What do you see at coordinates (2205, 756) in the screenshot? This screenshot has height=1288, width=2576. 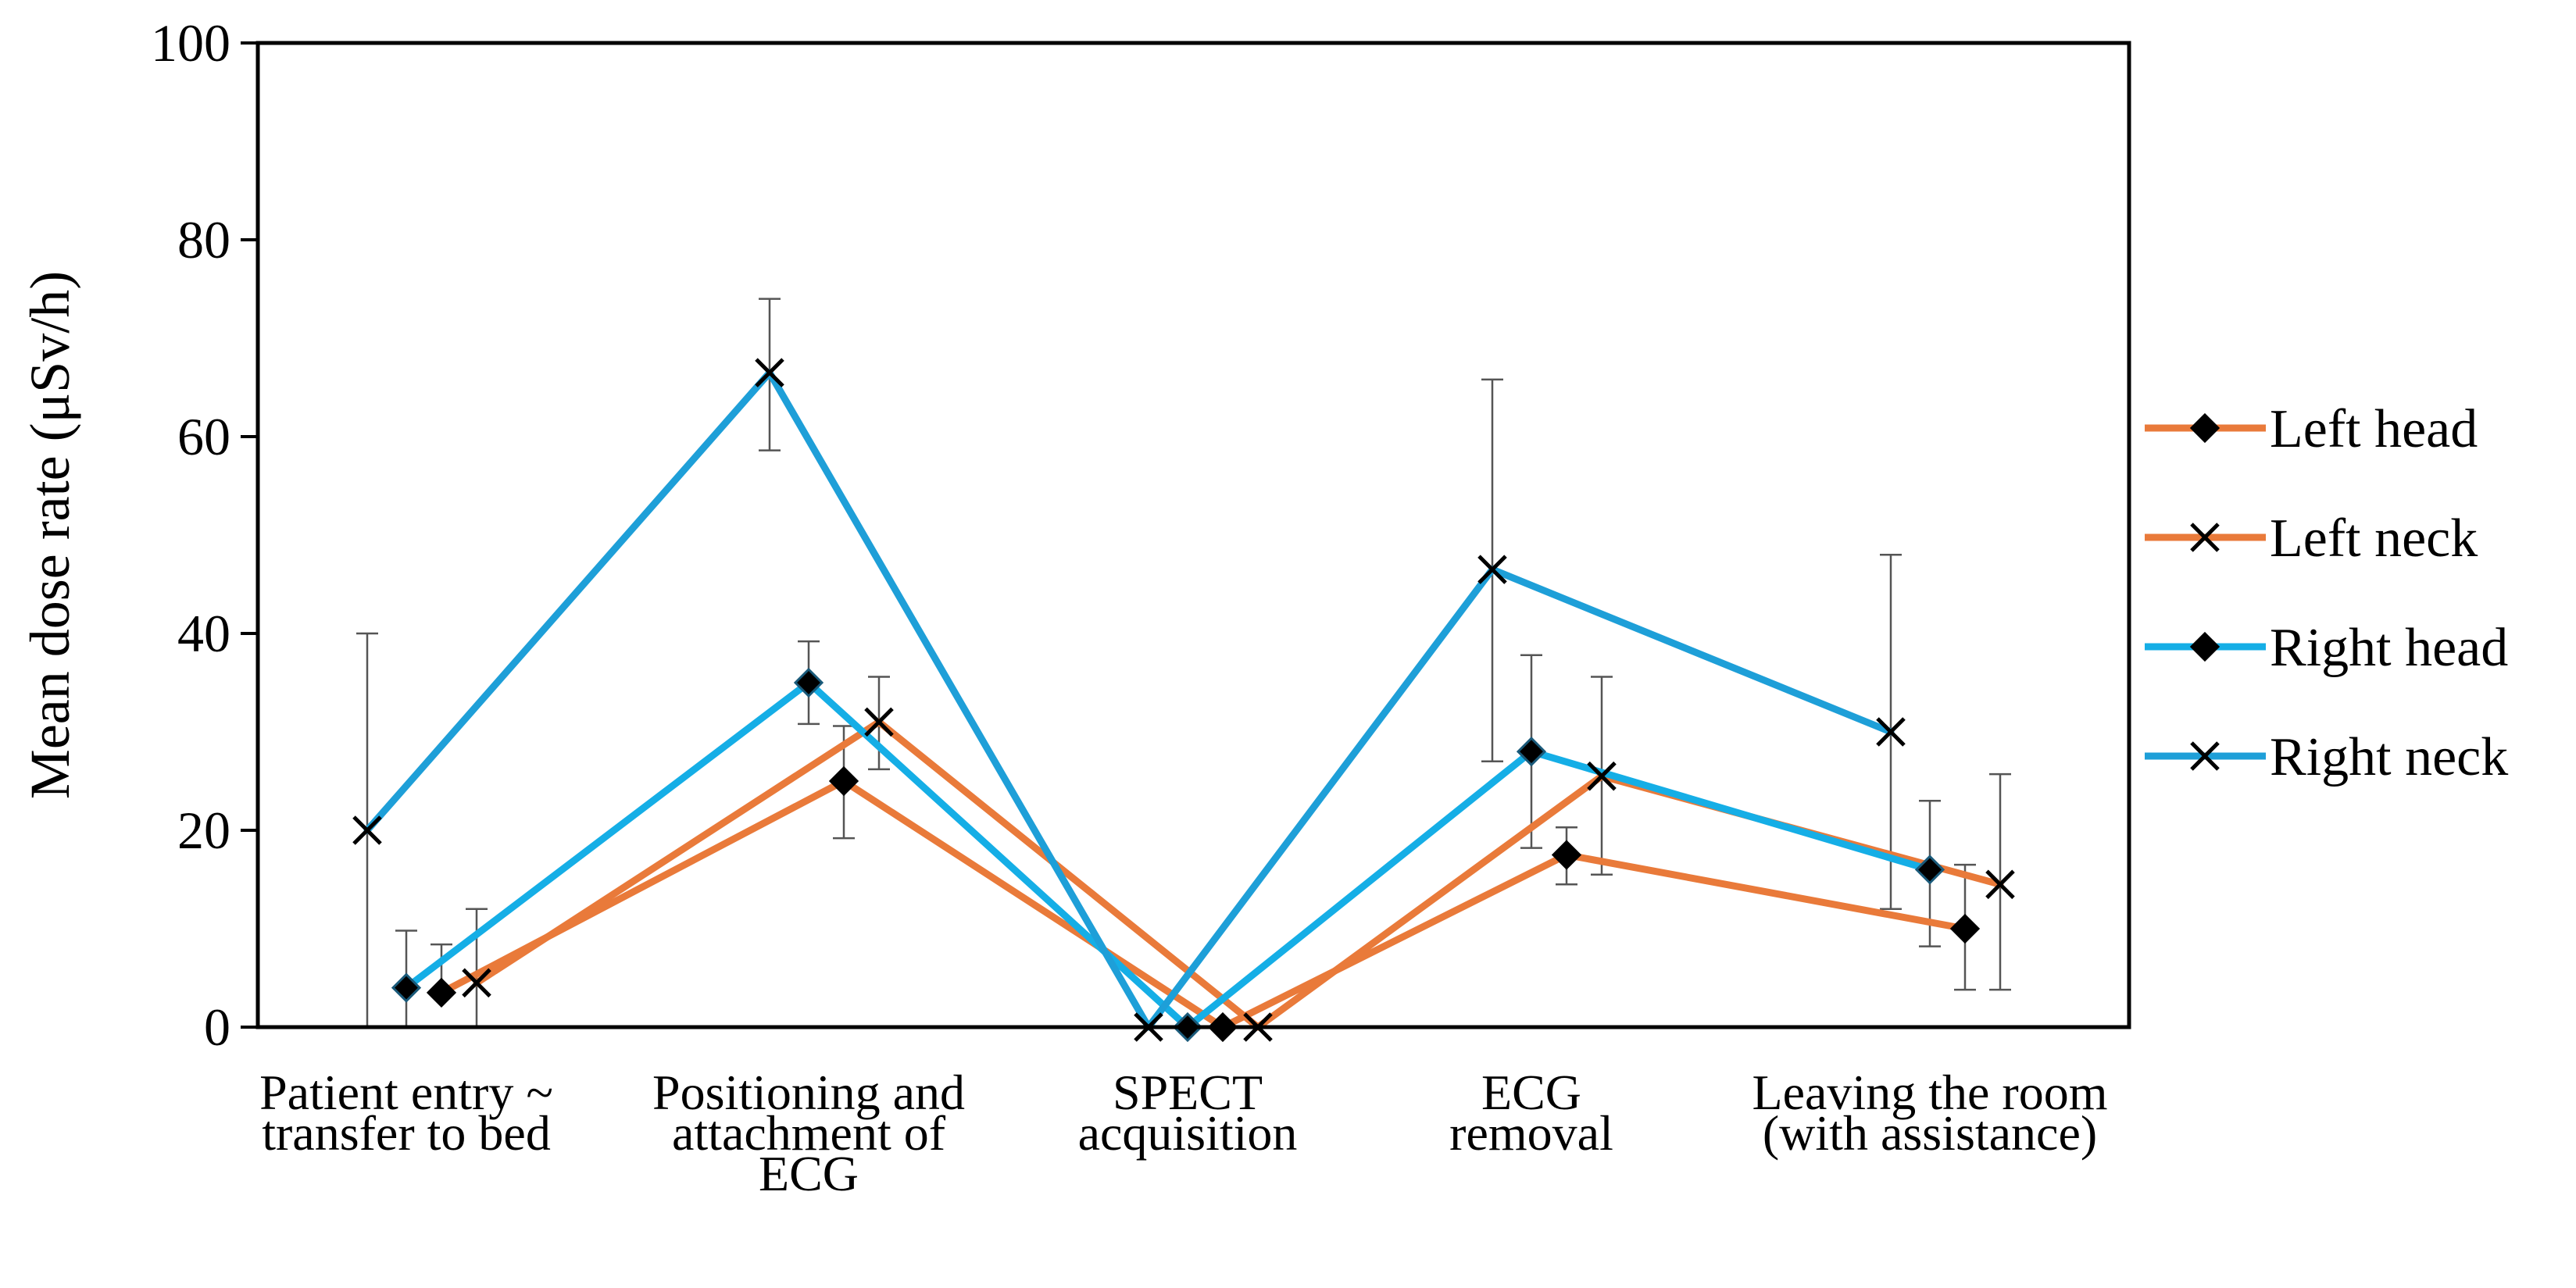 I see `legend-marker-right-neck` at bounding box center [2205, 756].